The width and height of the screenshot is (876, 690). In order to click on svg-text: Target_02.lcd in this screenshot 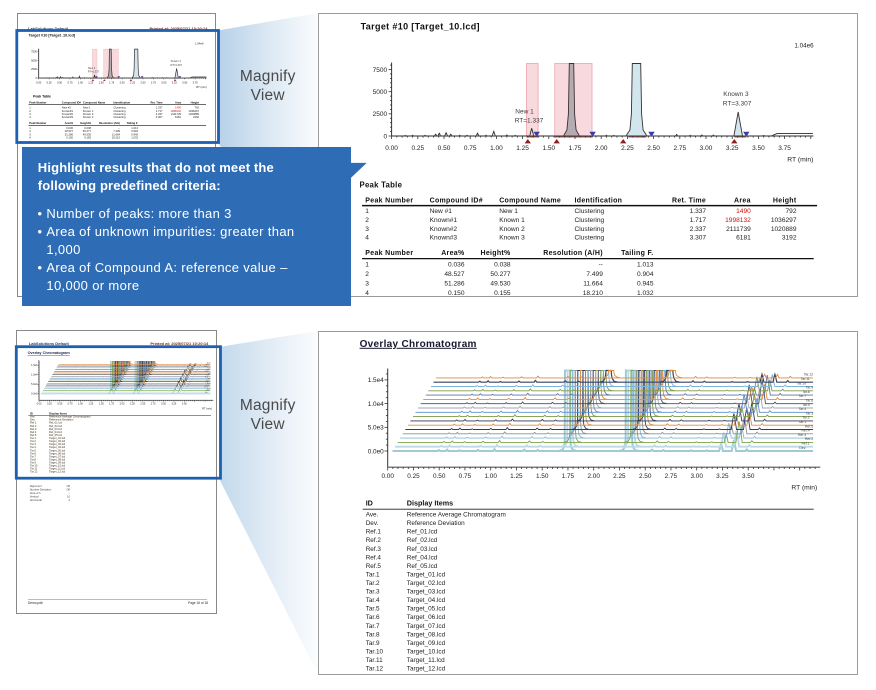, I will do `click(426, 583)`.